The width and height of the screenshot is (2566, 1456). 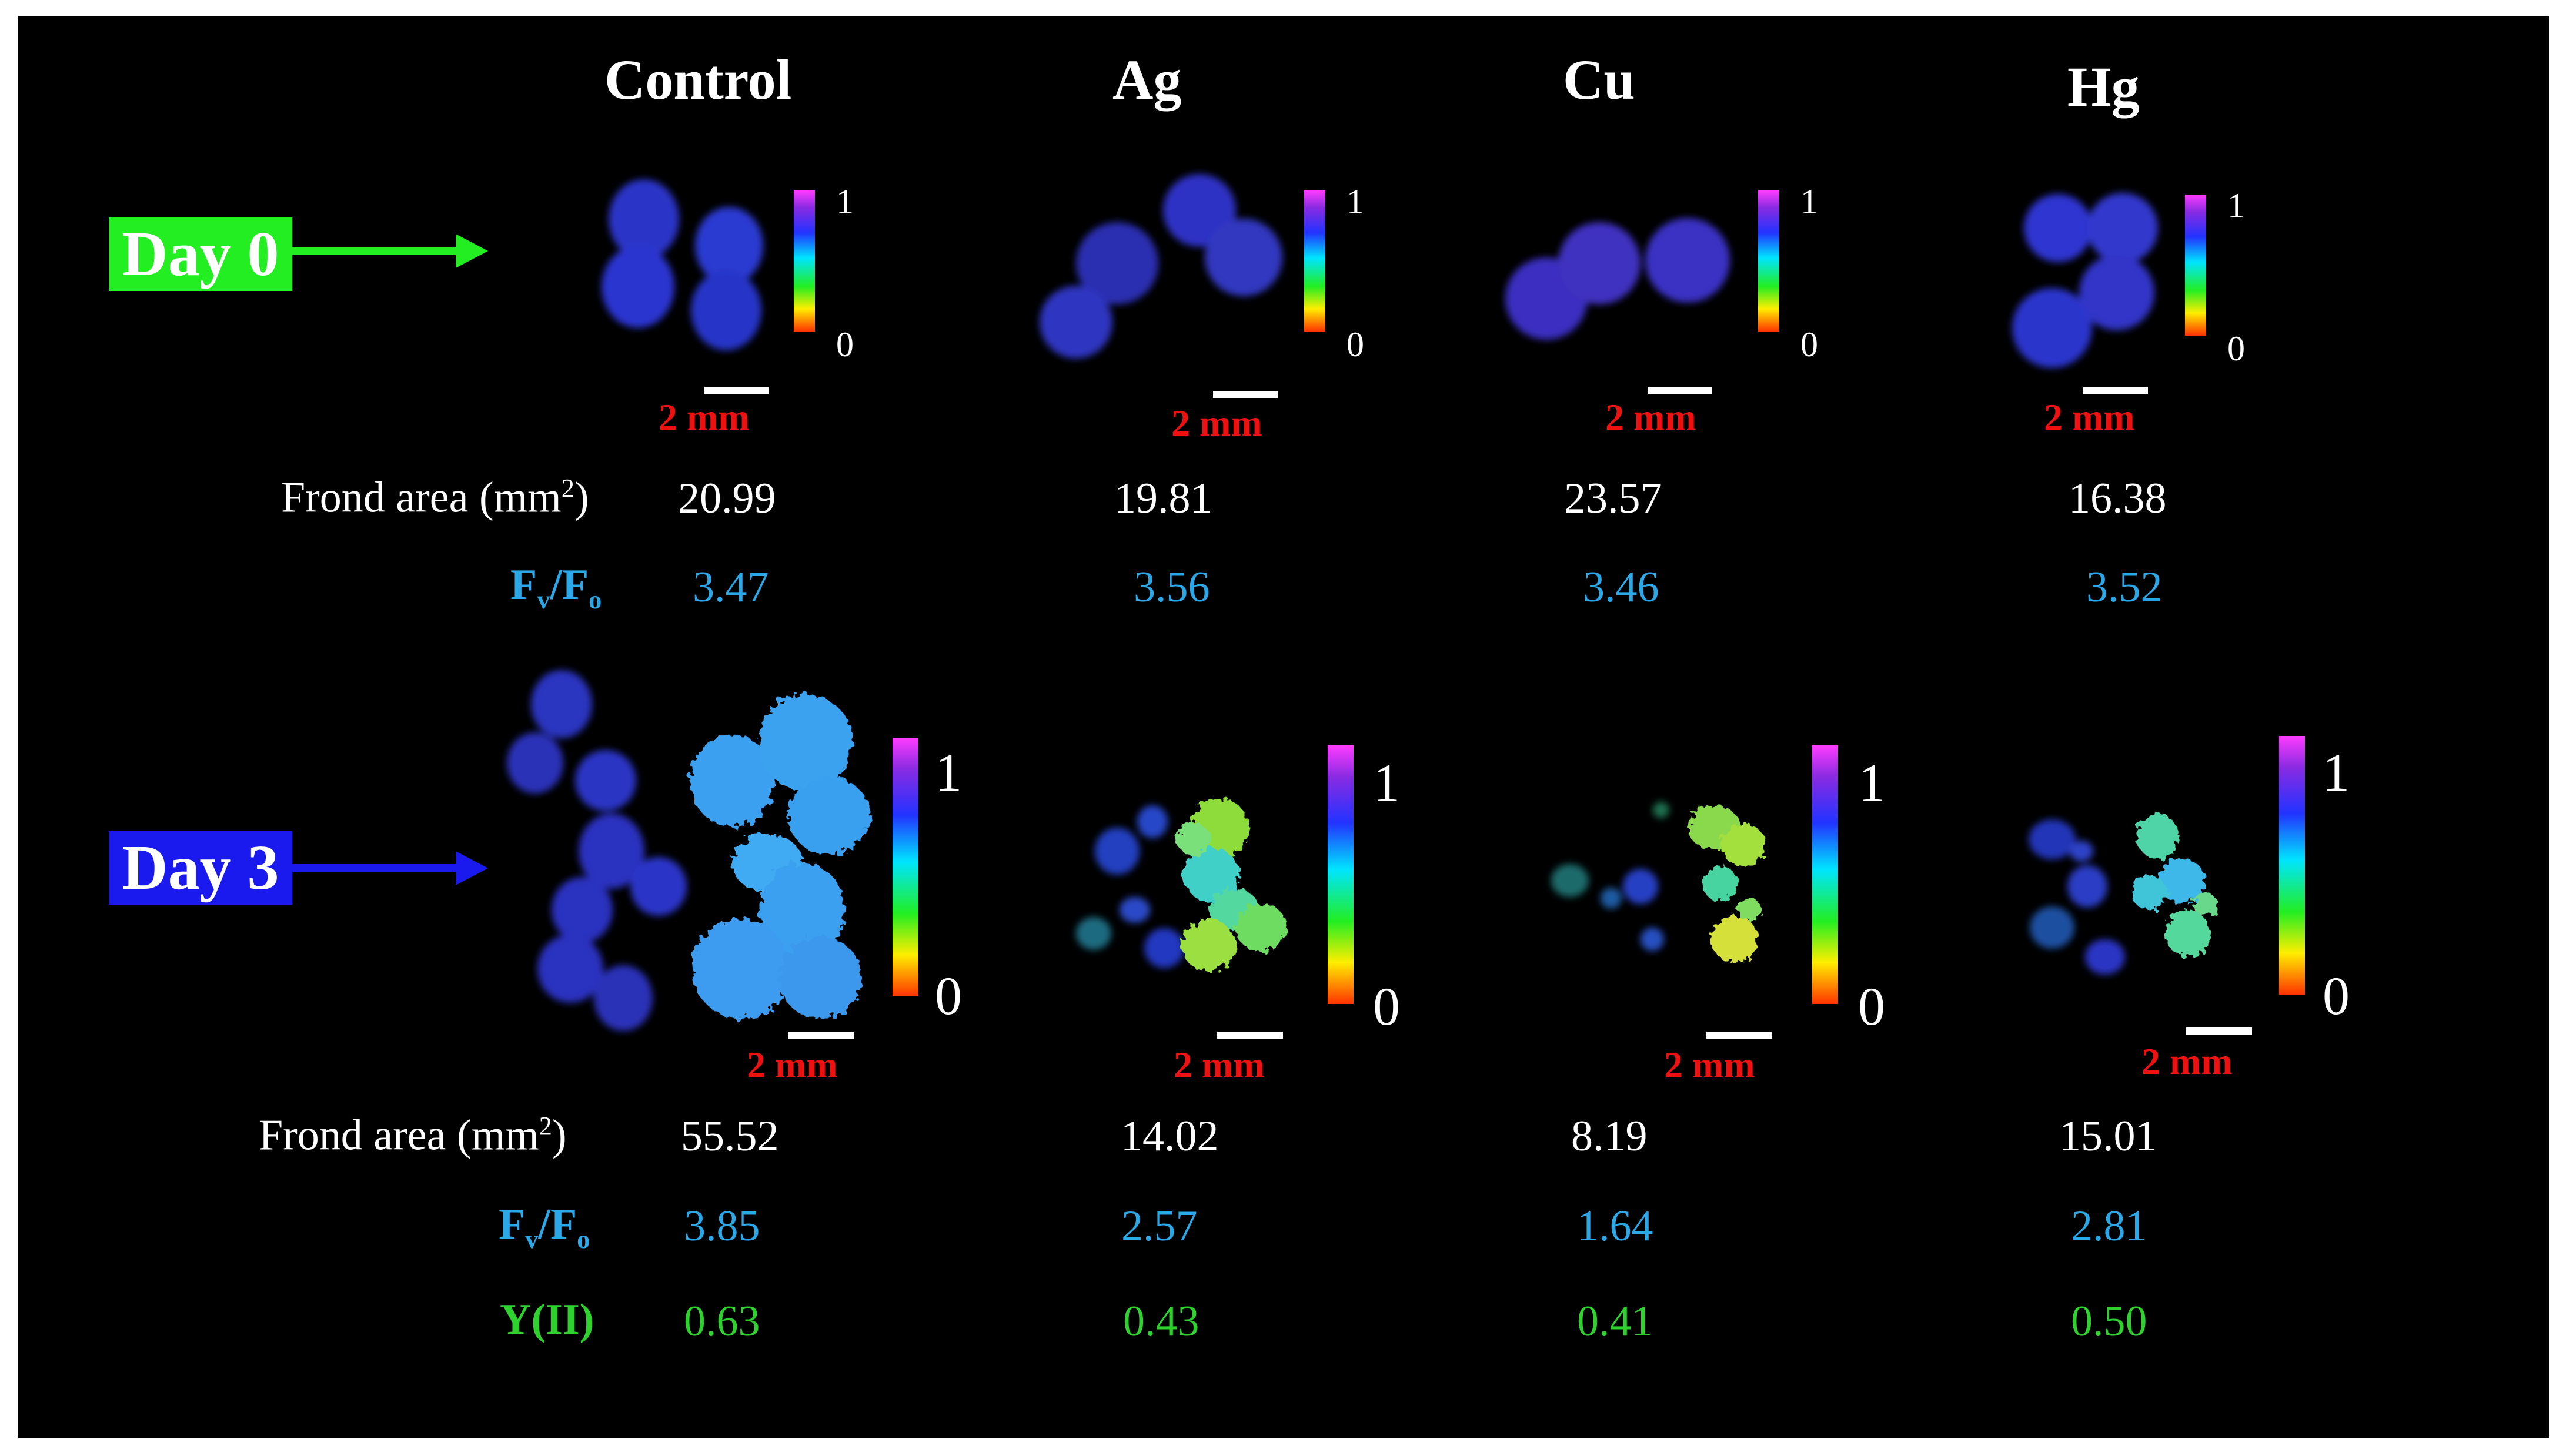 What do you see at coordinates (1161, 266) in the screenshot?
I see `day0-ag-frond-image` at bounding box center [1161, 266].